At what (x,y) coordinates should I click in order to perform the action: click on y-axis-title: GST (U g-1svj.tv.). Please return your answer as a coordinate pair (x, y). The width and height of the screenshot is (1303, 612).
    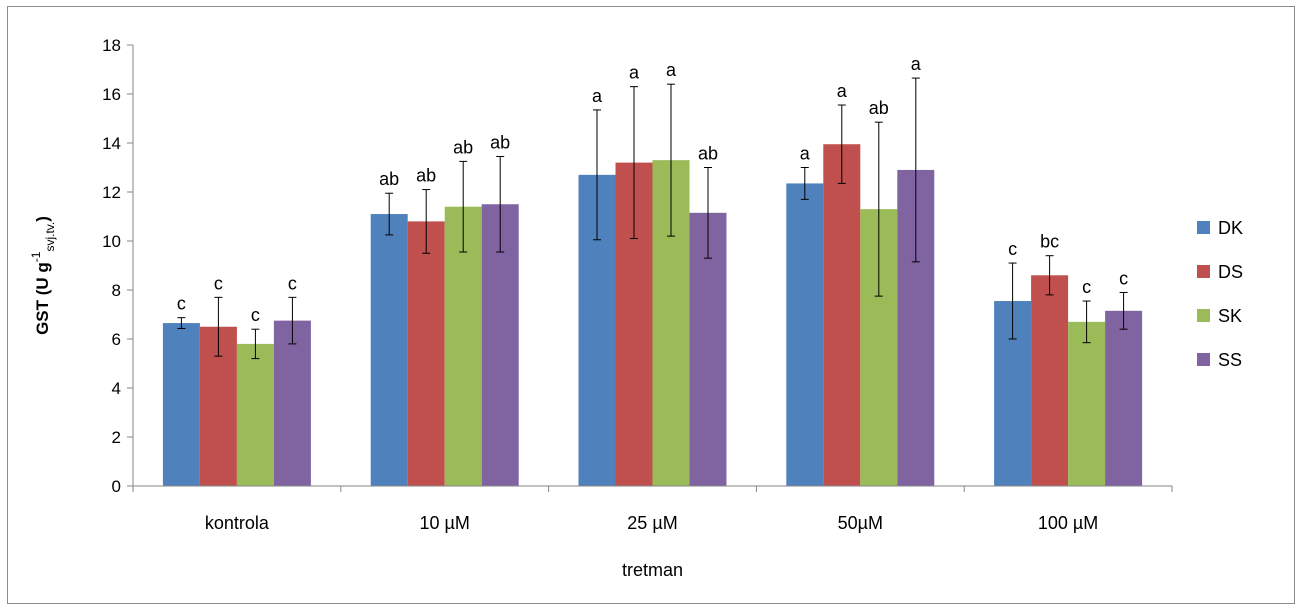
    Looking at the image, I should click on (43, 275).